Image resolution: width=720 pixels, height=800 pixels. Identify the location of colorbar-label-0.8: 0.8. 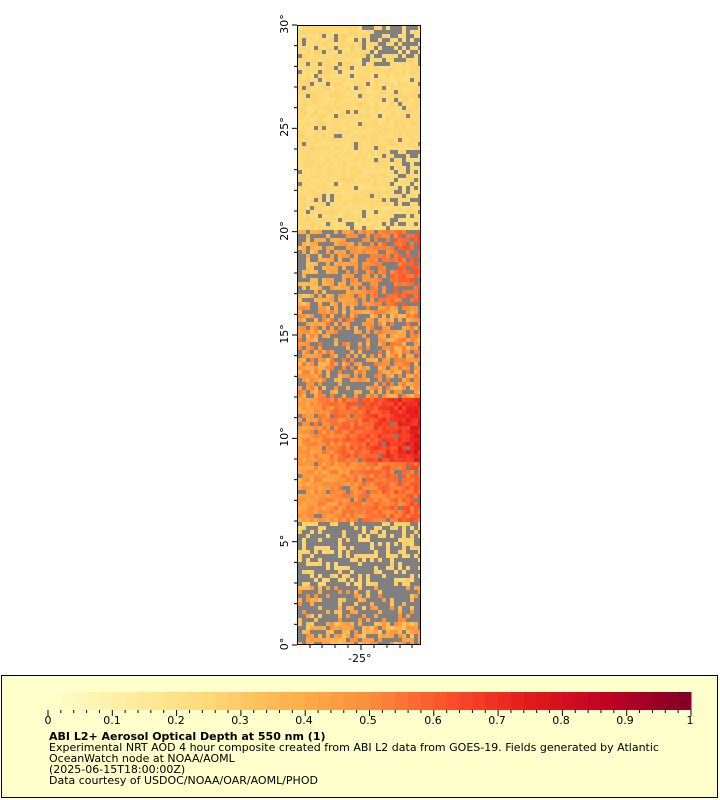
(561, 720).